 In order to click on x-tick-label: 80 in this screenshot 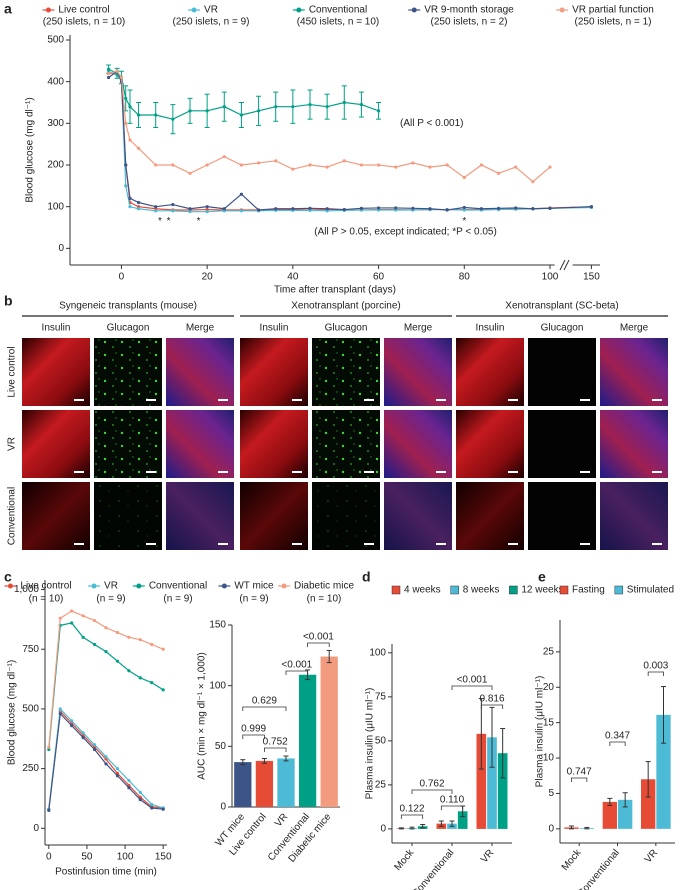, I will do `click(465, 277)`.